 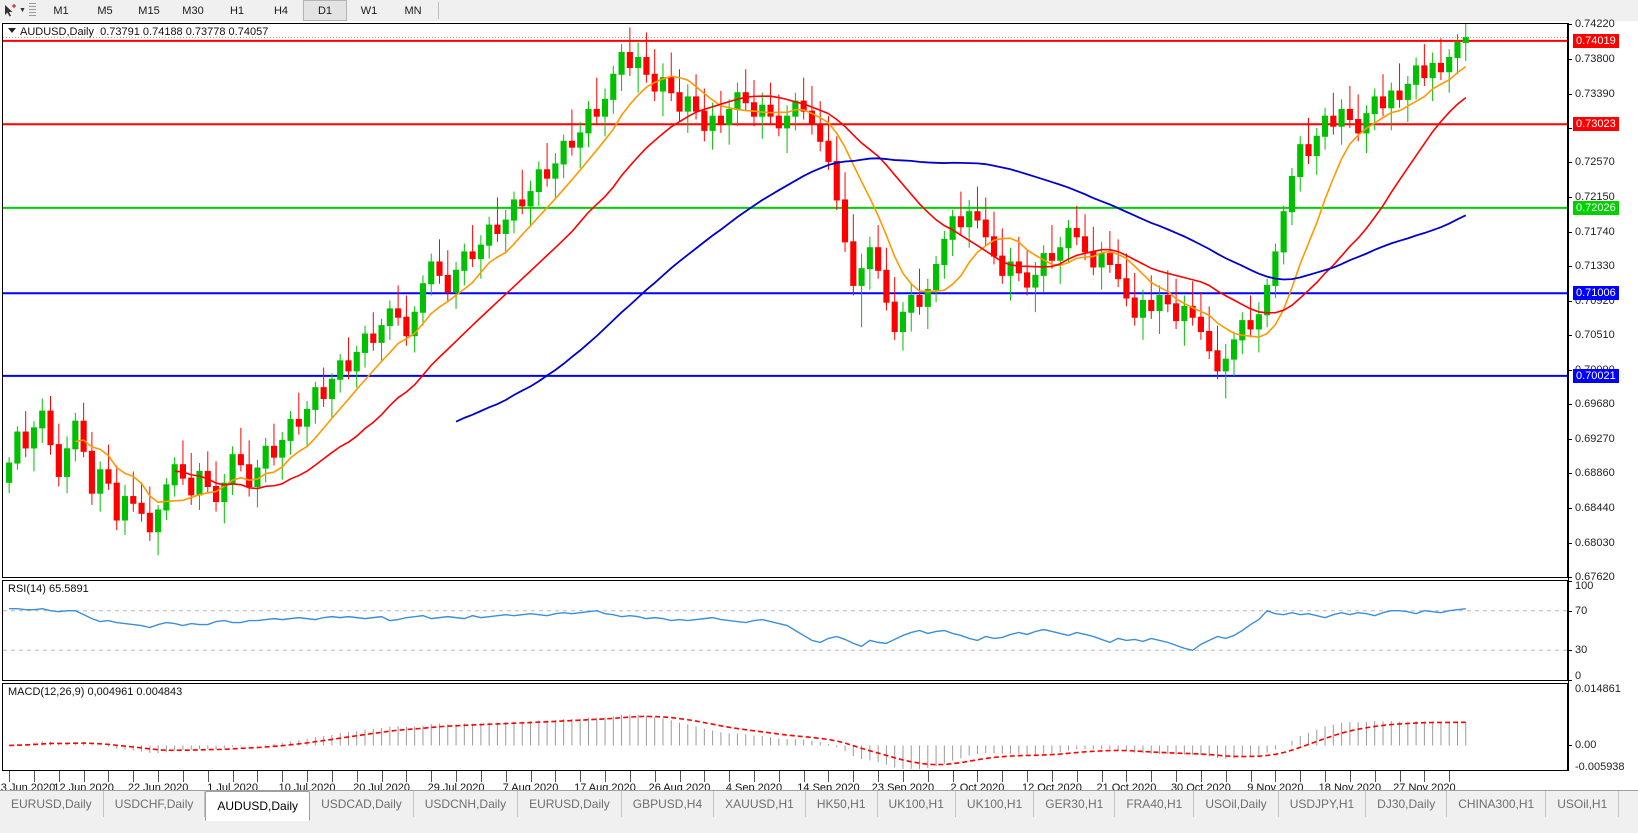 What do you see at coordinates (12, 30) in the screenshot?
I see `triangle-down-icon` at bounding box center [12, 30].